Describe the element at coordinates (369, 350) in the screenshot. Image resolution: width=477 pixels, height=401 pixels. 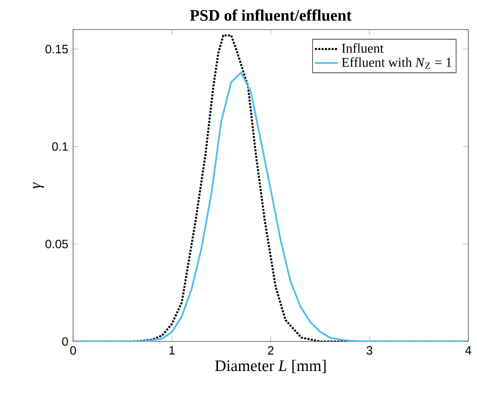
I see `x-tick-label: 3` at that location.